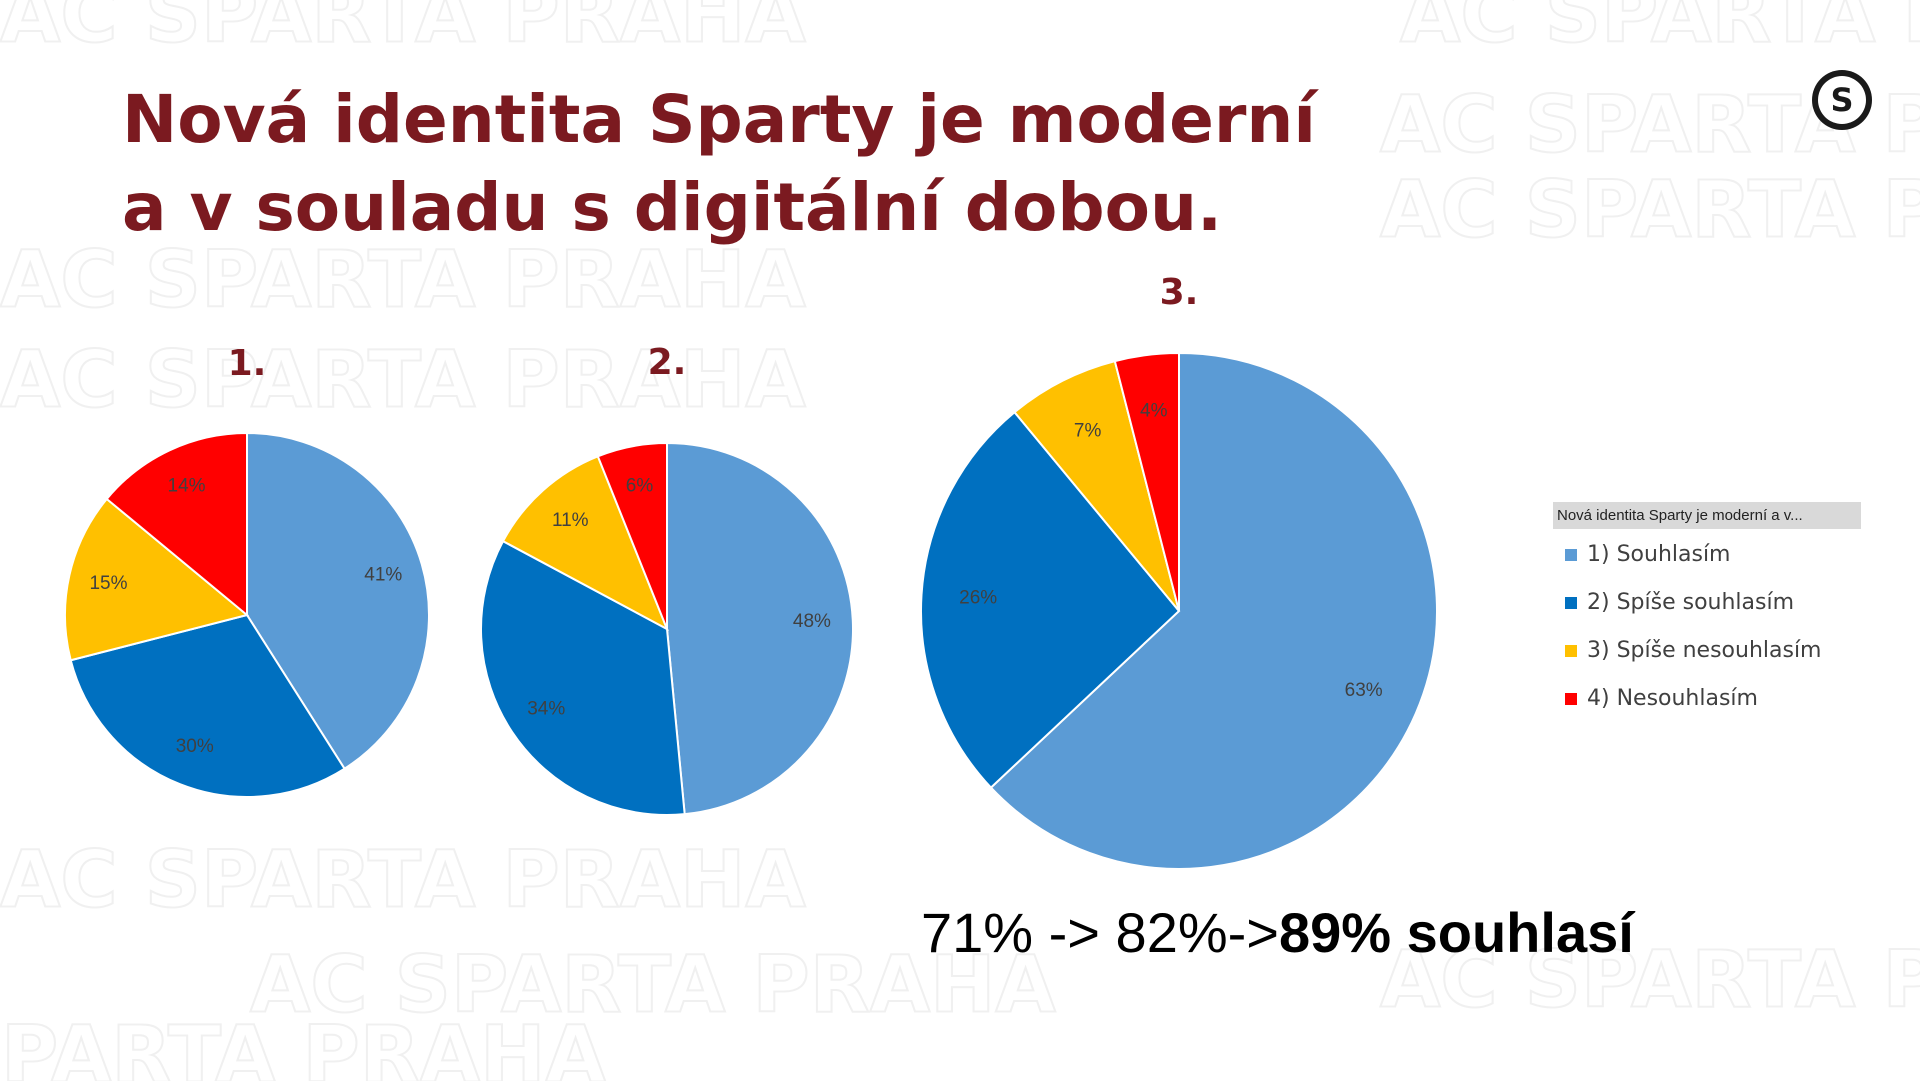 The image size is (1920, 1081). I want to click on data-label: 41%, so click(383, 574).